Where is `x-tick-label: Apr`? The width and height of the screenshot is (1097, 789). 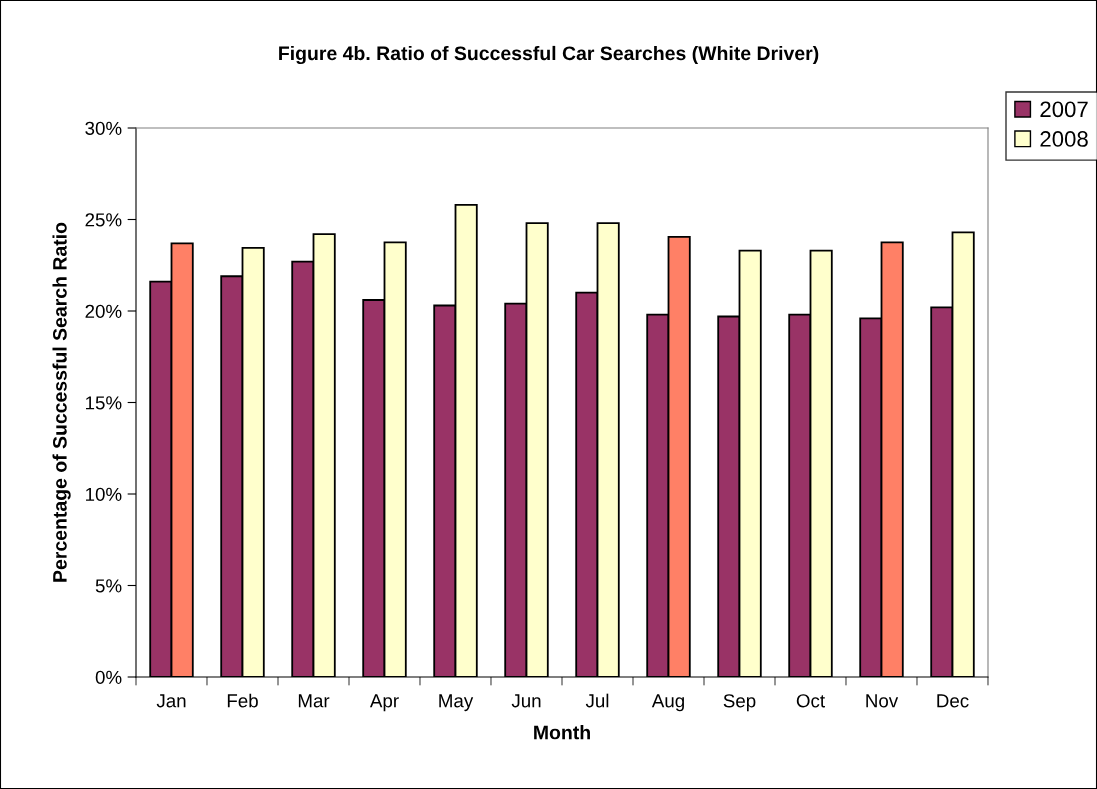 x-tick-label: Apr is located at coordinates (384, 703).